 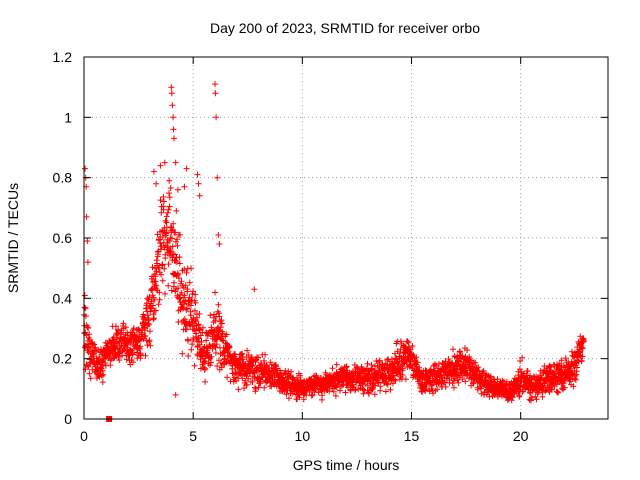 What do you see at coordinates (346, 465) in the screenshot?
I see `x-axis-label: GPS time / hours` at bounding box center [346, 465].